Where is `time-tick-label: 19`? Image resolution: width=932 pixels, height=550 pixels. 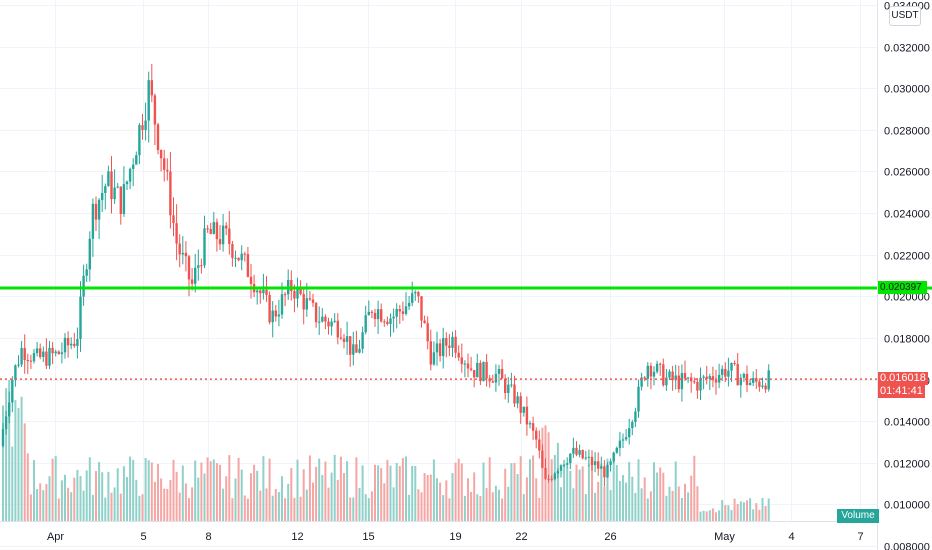 time-tick-label: 19 is located at coordinates (455, 537).